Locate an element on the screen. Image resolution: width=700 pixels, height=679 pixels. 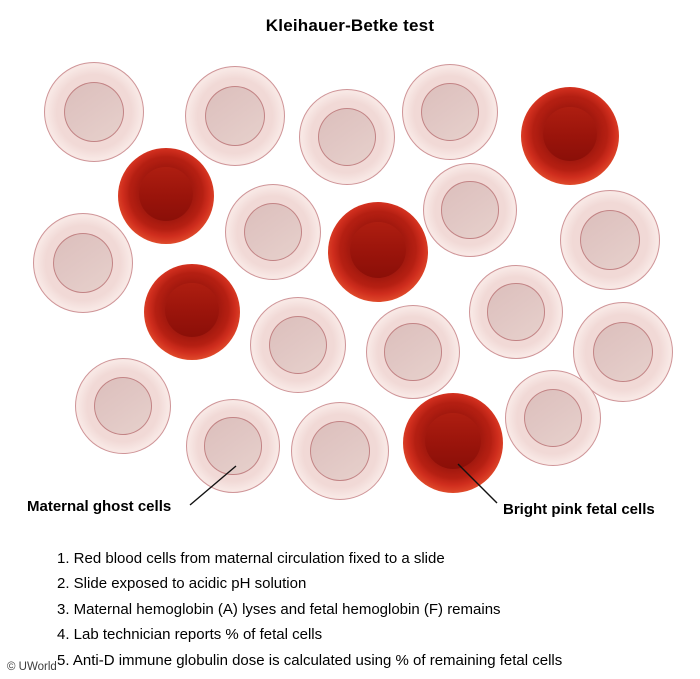
page-title: Kleihauer-Betke test is located at coordinates (350, 25).